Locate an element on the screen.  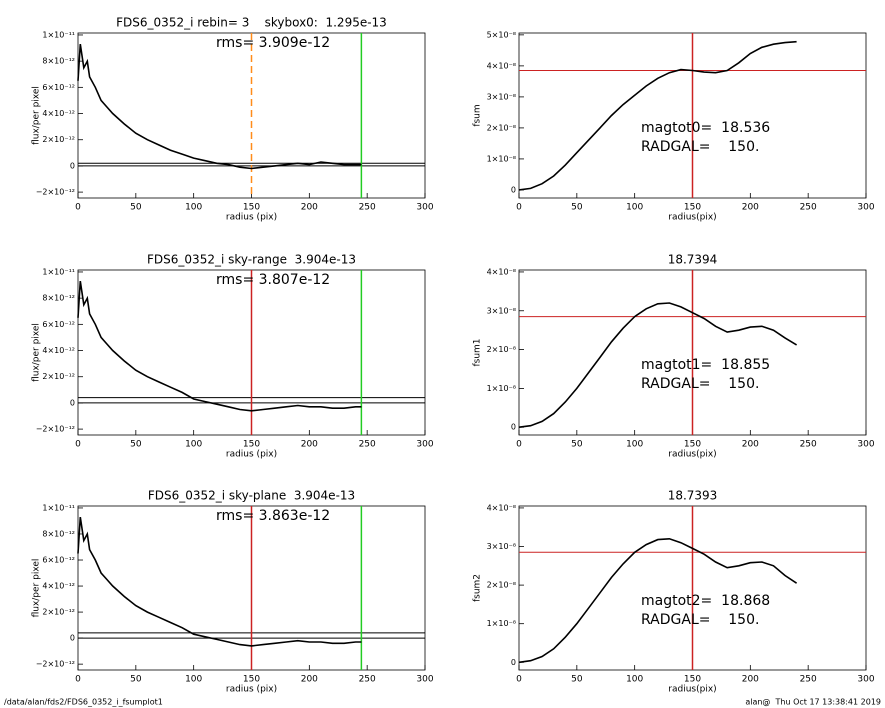
chart-title: 18.7393 is located at coordinates (693, 496).